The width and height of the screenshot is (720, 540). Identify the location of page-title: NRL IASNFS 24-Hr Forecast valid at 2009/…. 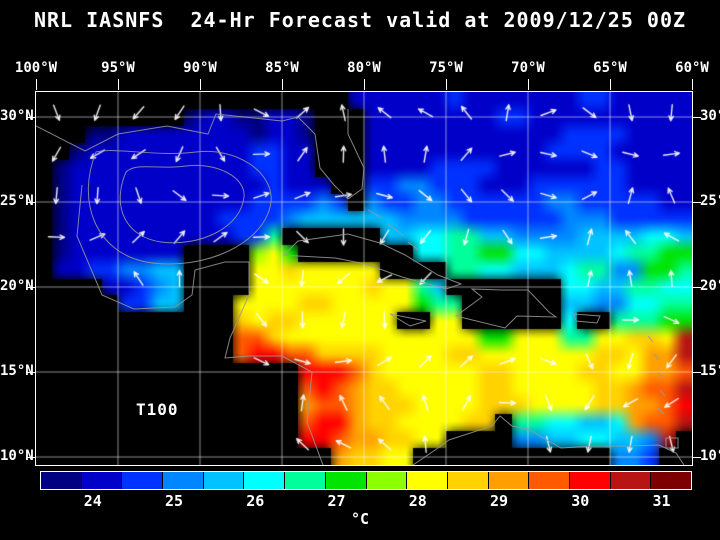
(360, 20).